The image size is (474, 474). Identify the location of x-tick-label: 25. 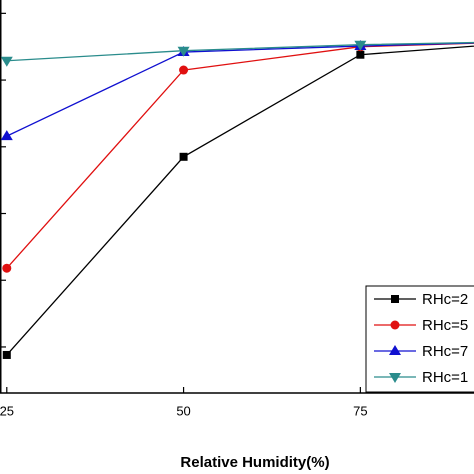
(7, 410).